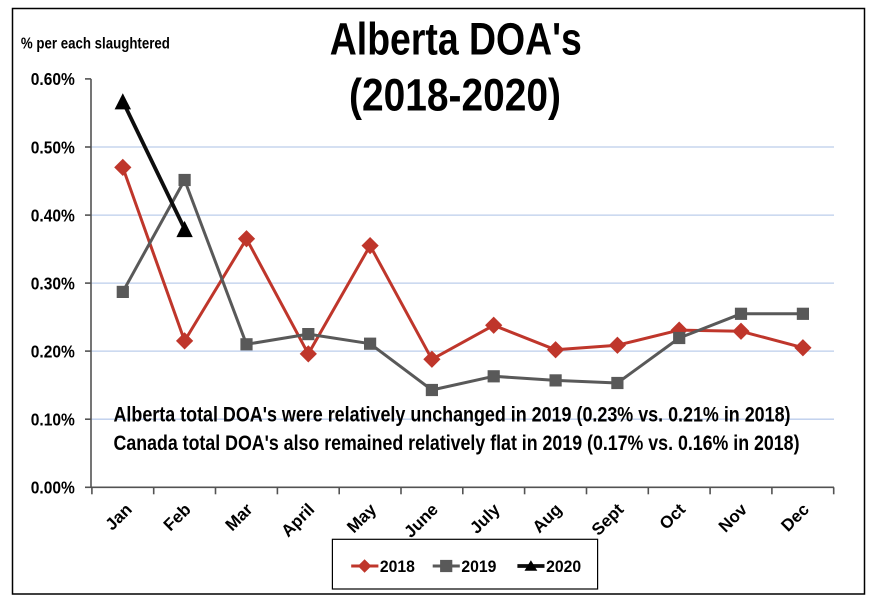 The width and height of the screenshot is (876, 602). Describe the element at coordinates (53, 215) in the screenshot. I see `svg-text: 0.40%` at that location.